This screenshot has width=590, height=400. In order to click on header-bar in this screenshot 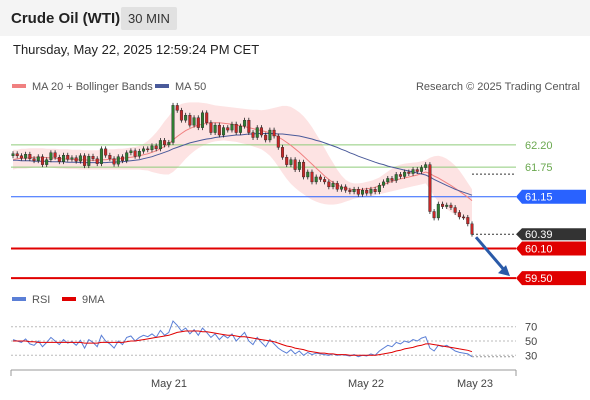, I will do `click(295, 18)`.